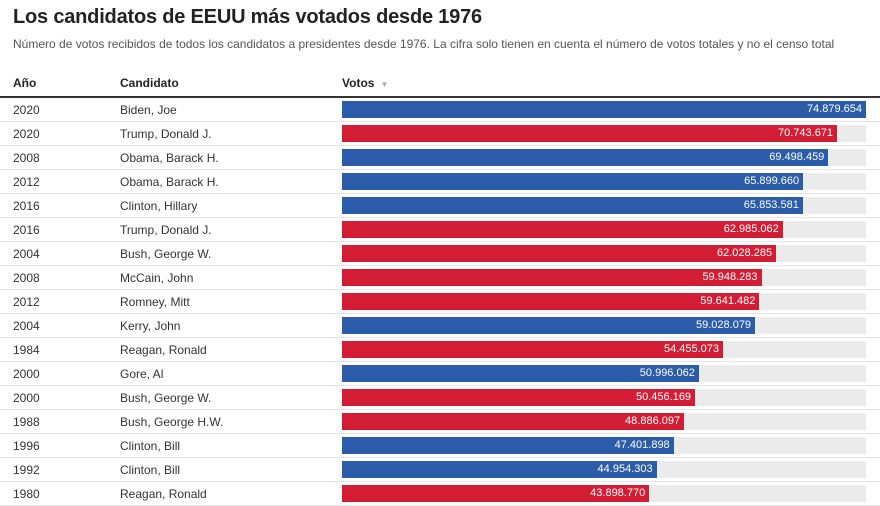 The image size is (880, 506). I want to click on candidate-cell: McCain, John, so click(157, 278).